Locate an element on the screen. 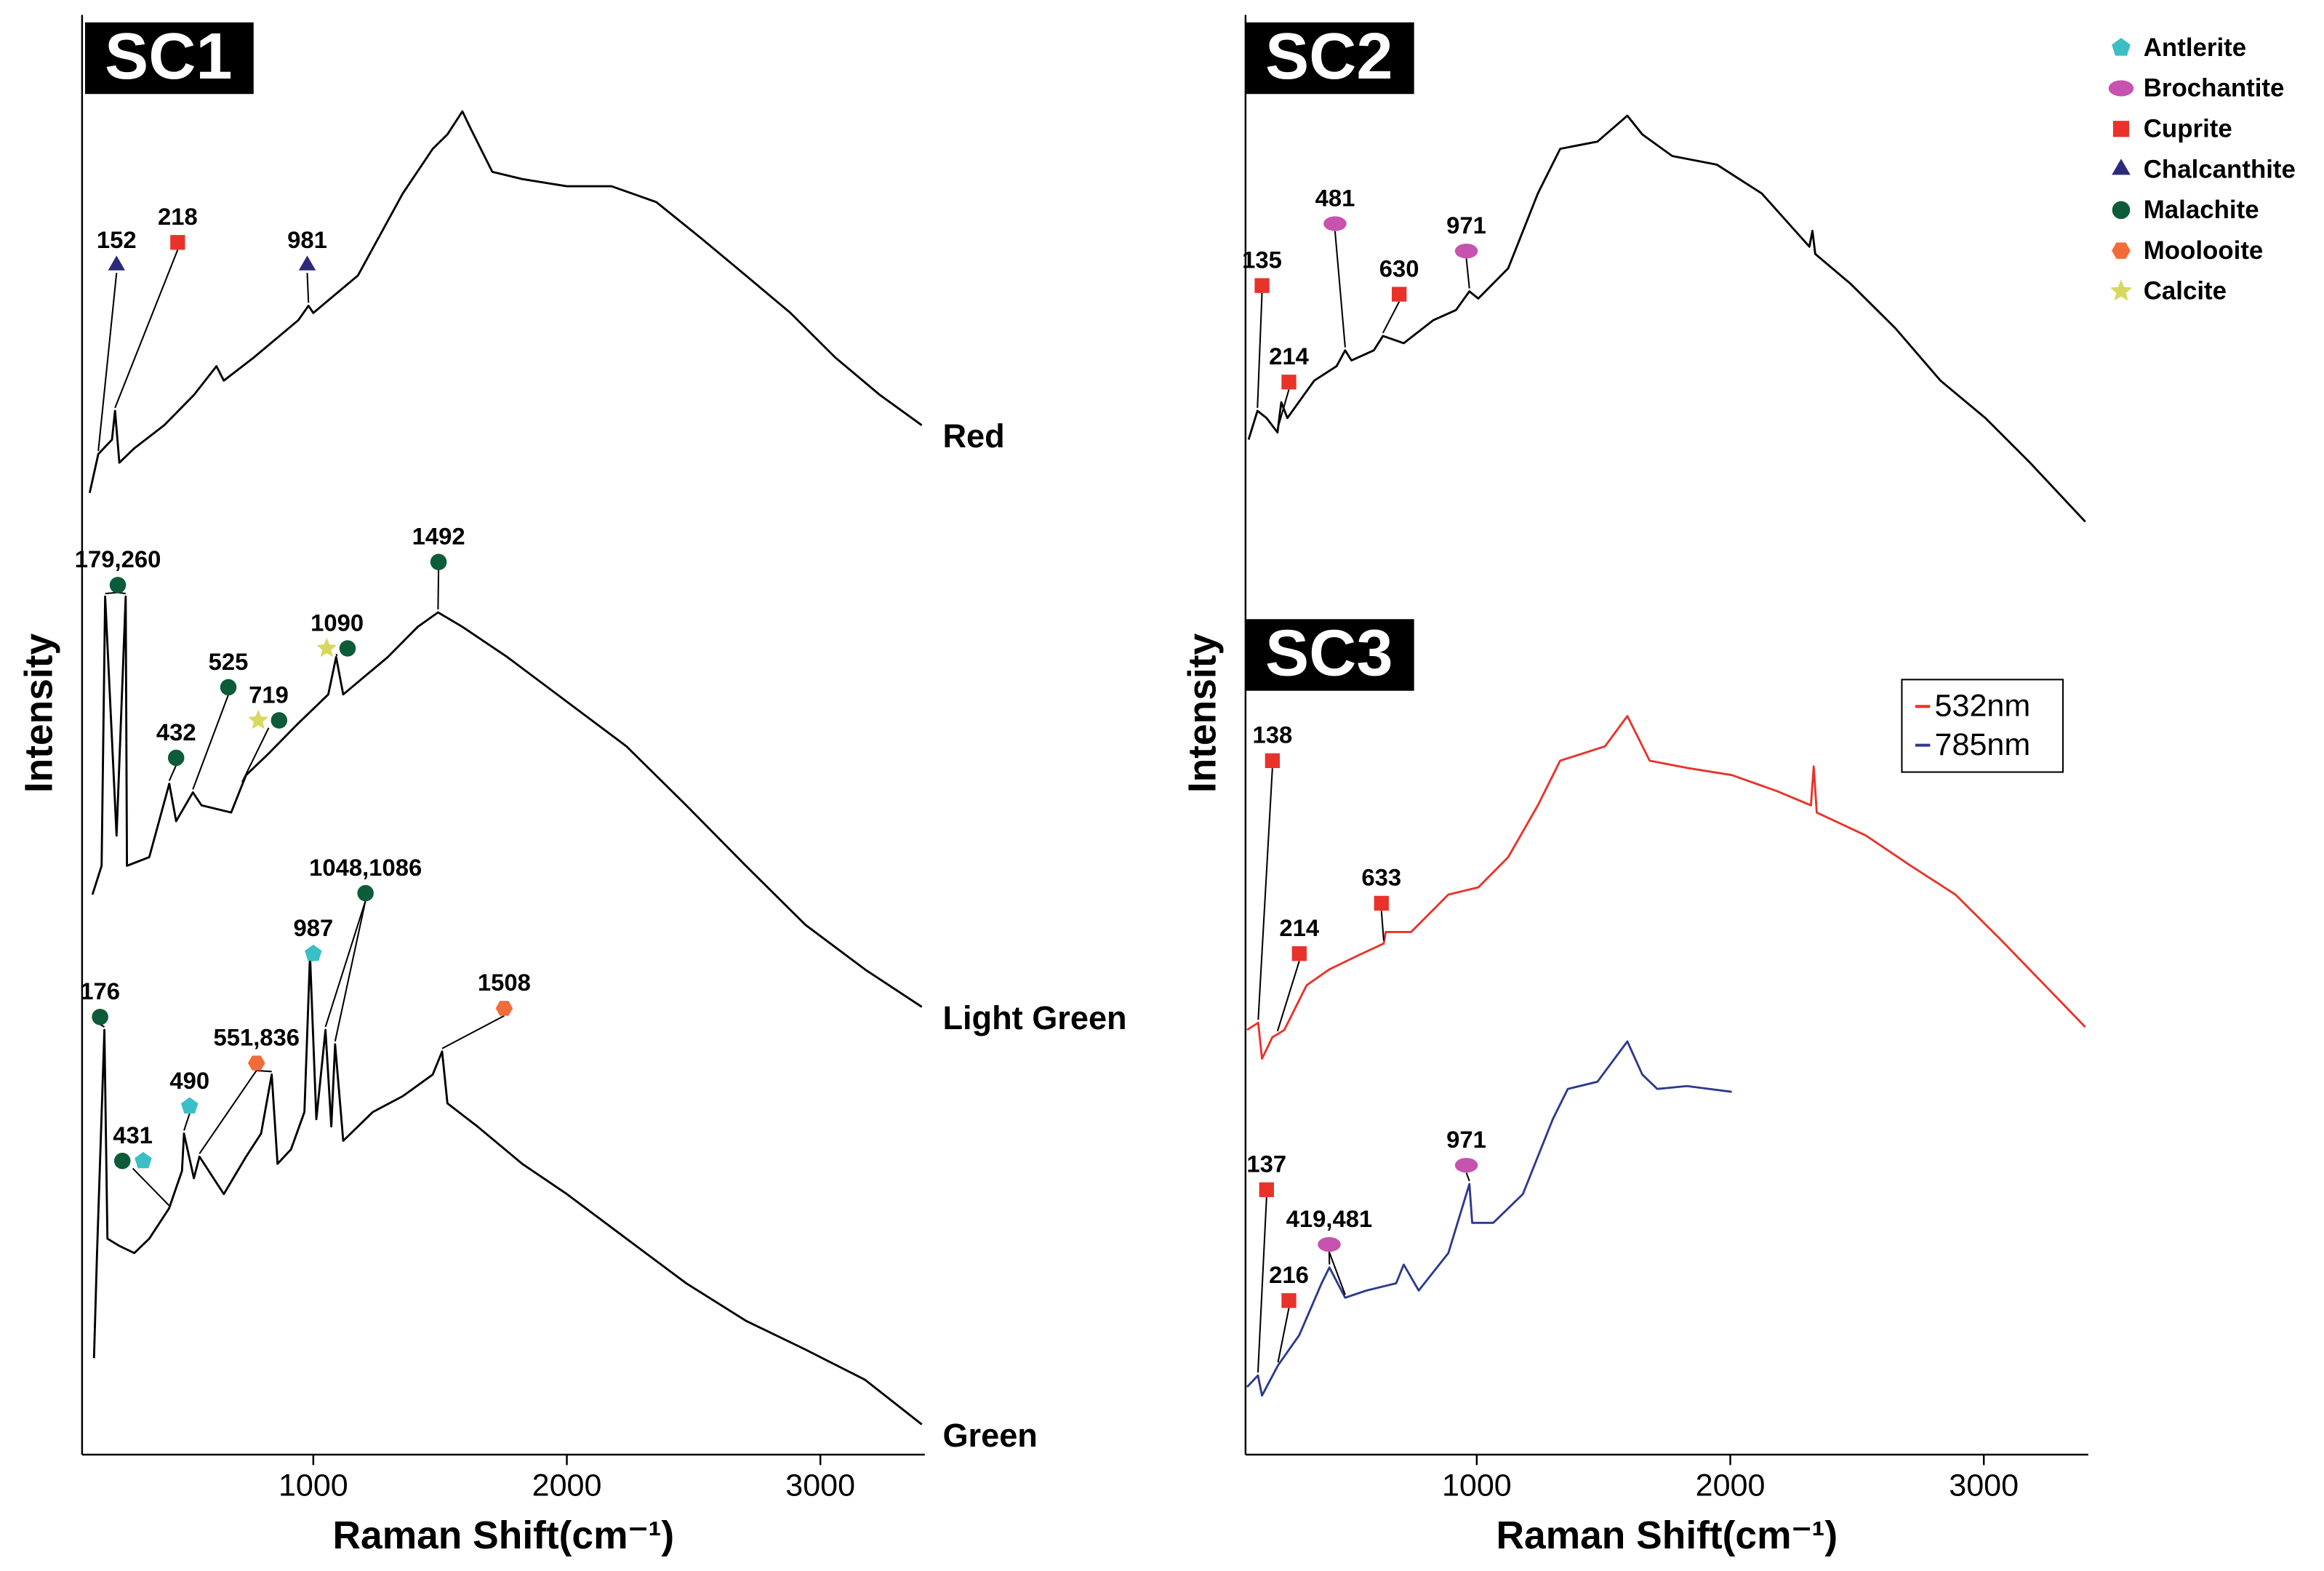  panel-label: SC2 is located at coordinates (1329, 57).